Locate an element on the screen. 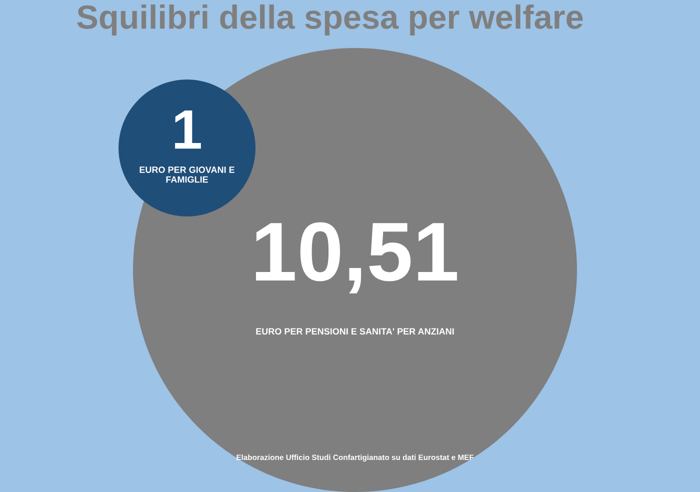 This screenshot has height=492, width=700. category-label: EURO PER PENSIONI E SANITA' PER ANZIANI is located at coordinates (355, 331).